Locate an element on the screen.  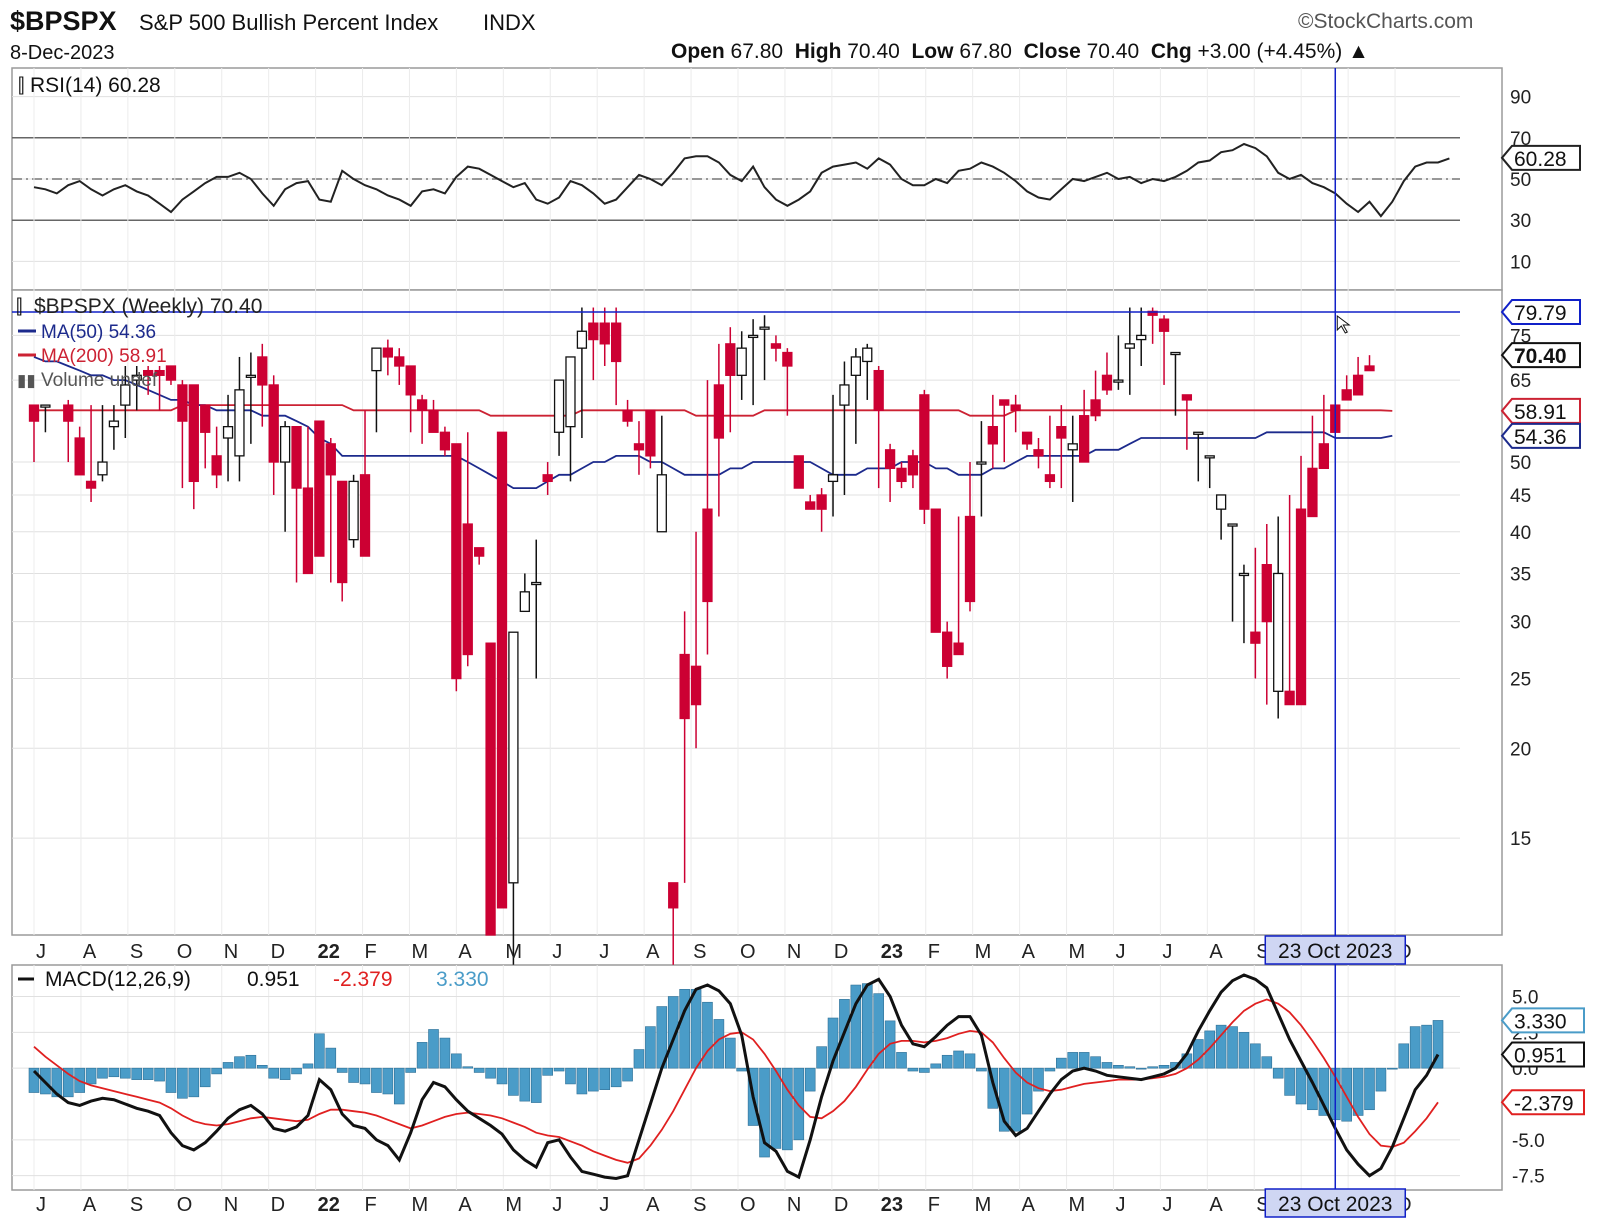
chart-date: 8-Dec-2023 is located at coordinates (62, 53).